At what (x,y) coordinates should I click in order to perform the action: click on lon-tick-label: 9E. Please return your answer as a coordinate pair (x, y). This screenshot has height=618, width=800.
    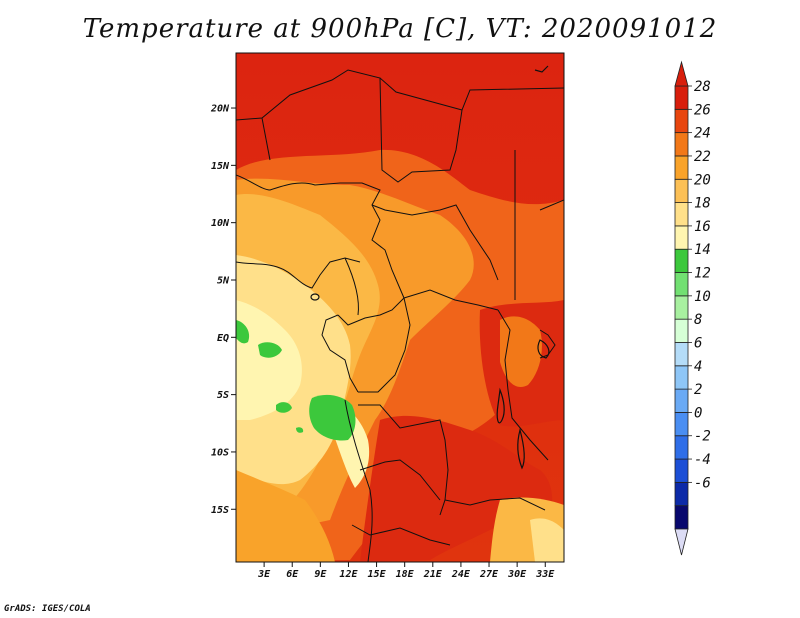
    Looking at the image, I should click on (320, 574).